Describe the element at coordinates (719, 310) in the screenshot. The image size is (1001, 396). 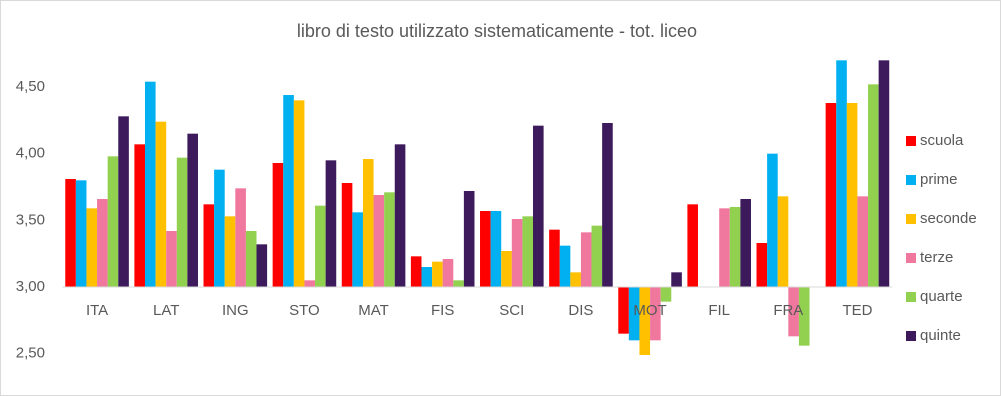
I see `x-tick-label: FIL` at that location.